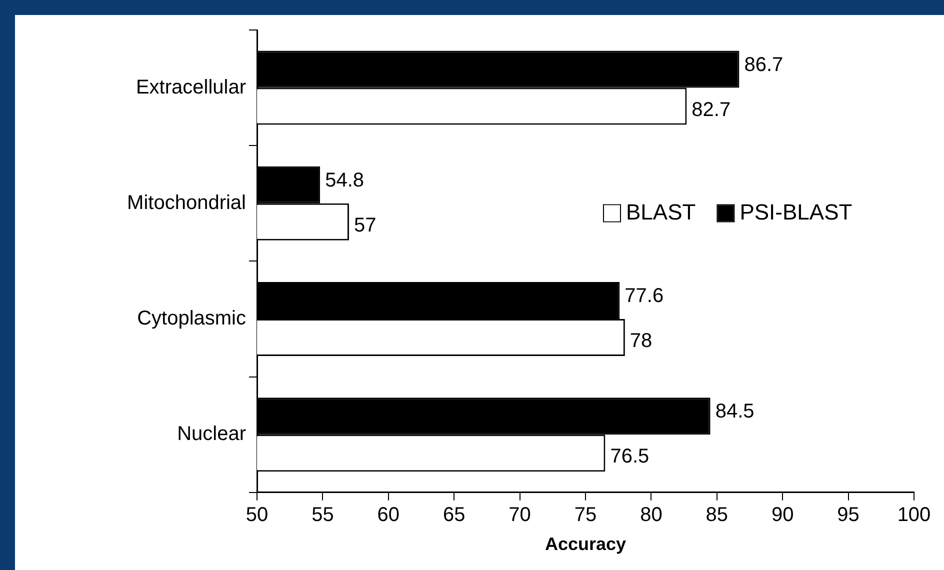 The width and height of the screenshot is (944, 570). What do you see at coordinates (186, 203) in the screenshot?
I see `y-tick-label: Mitochondrial` at bounding box center [186, 203].